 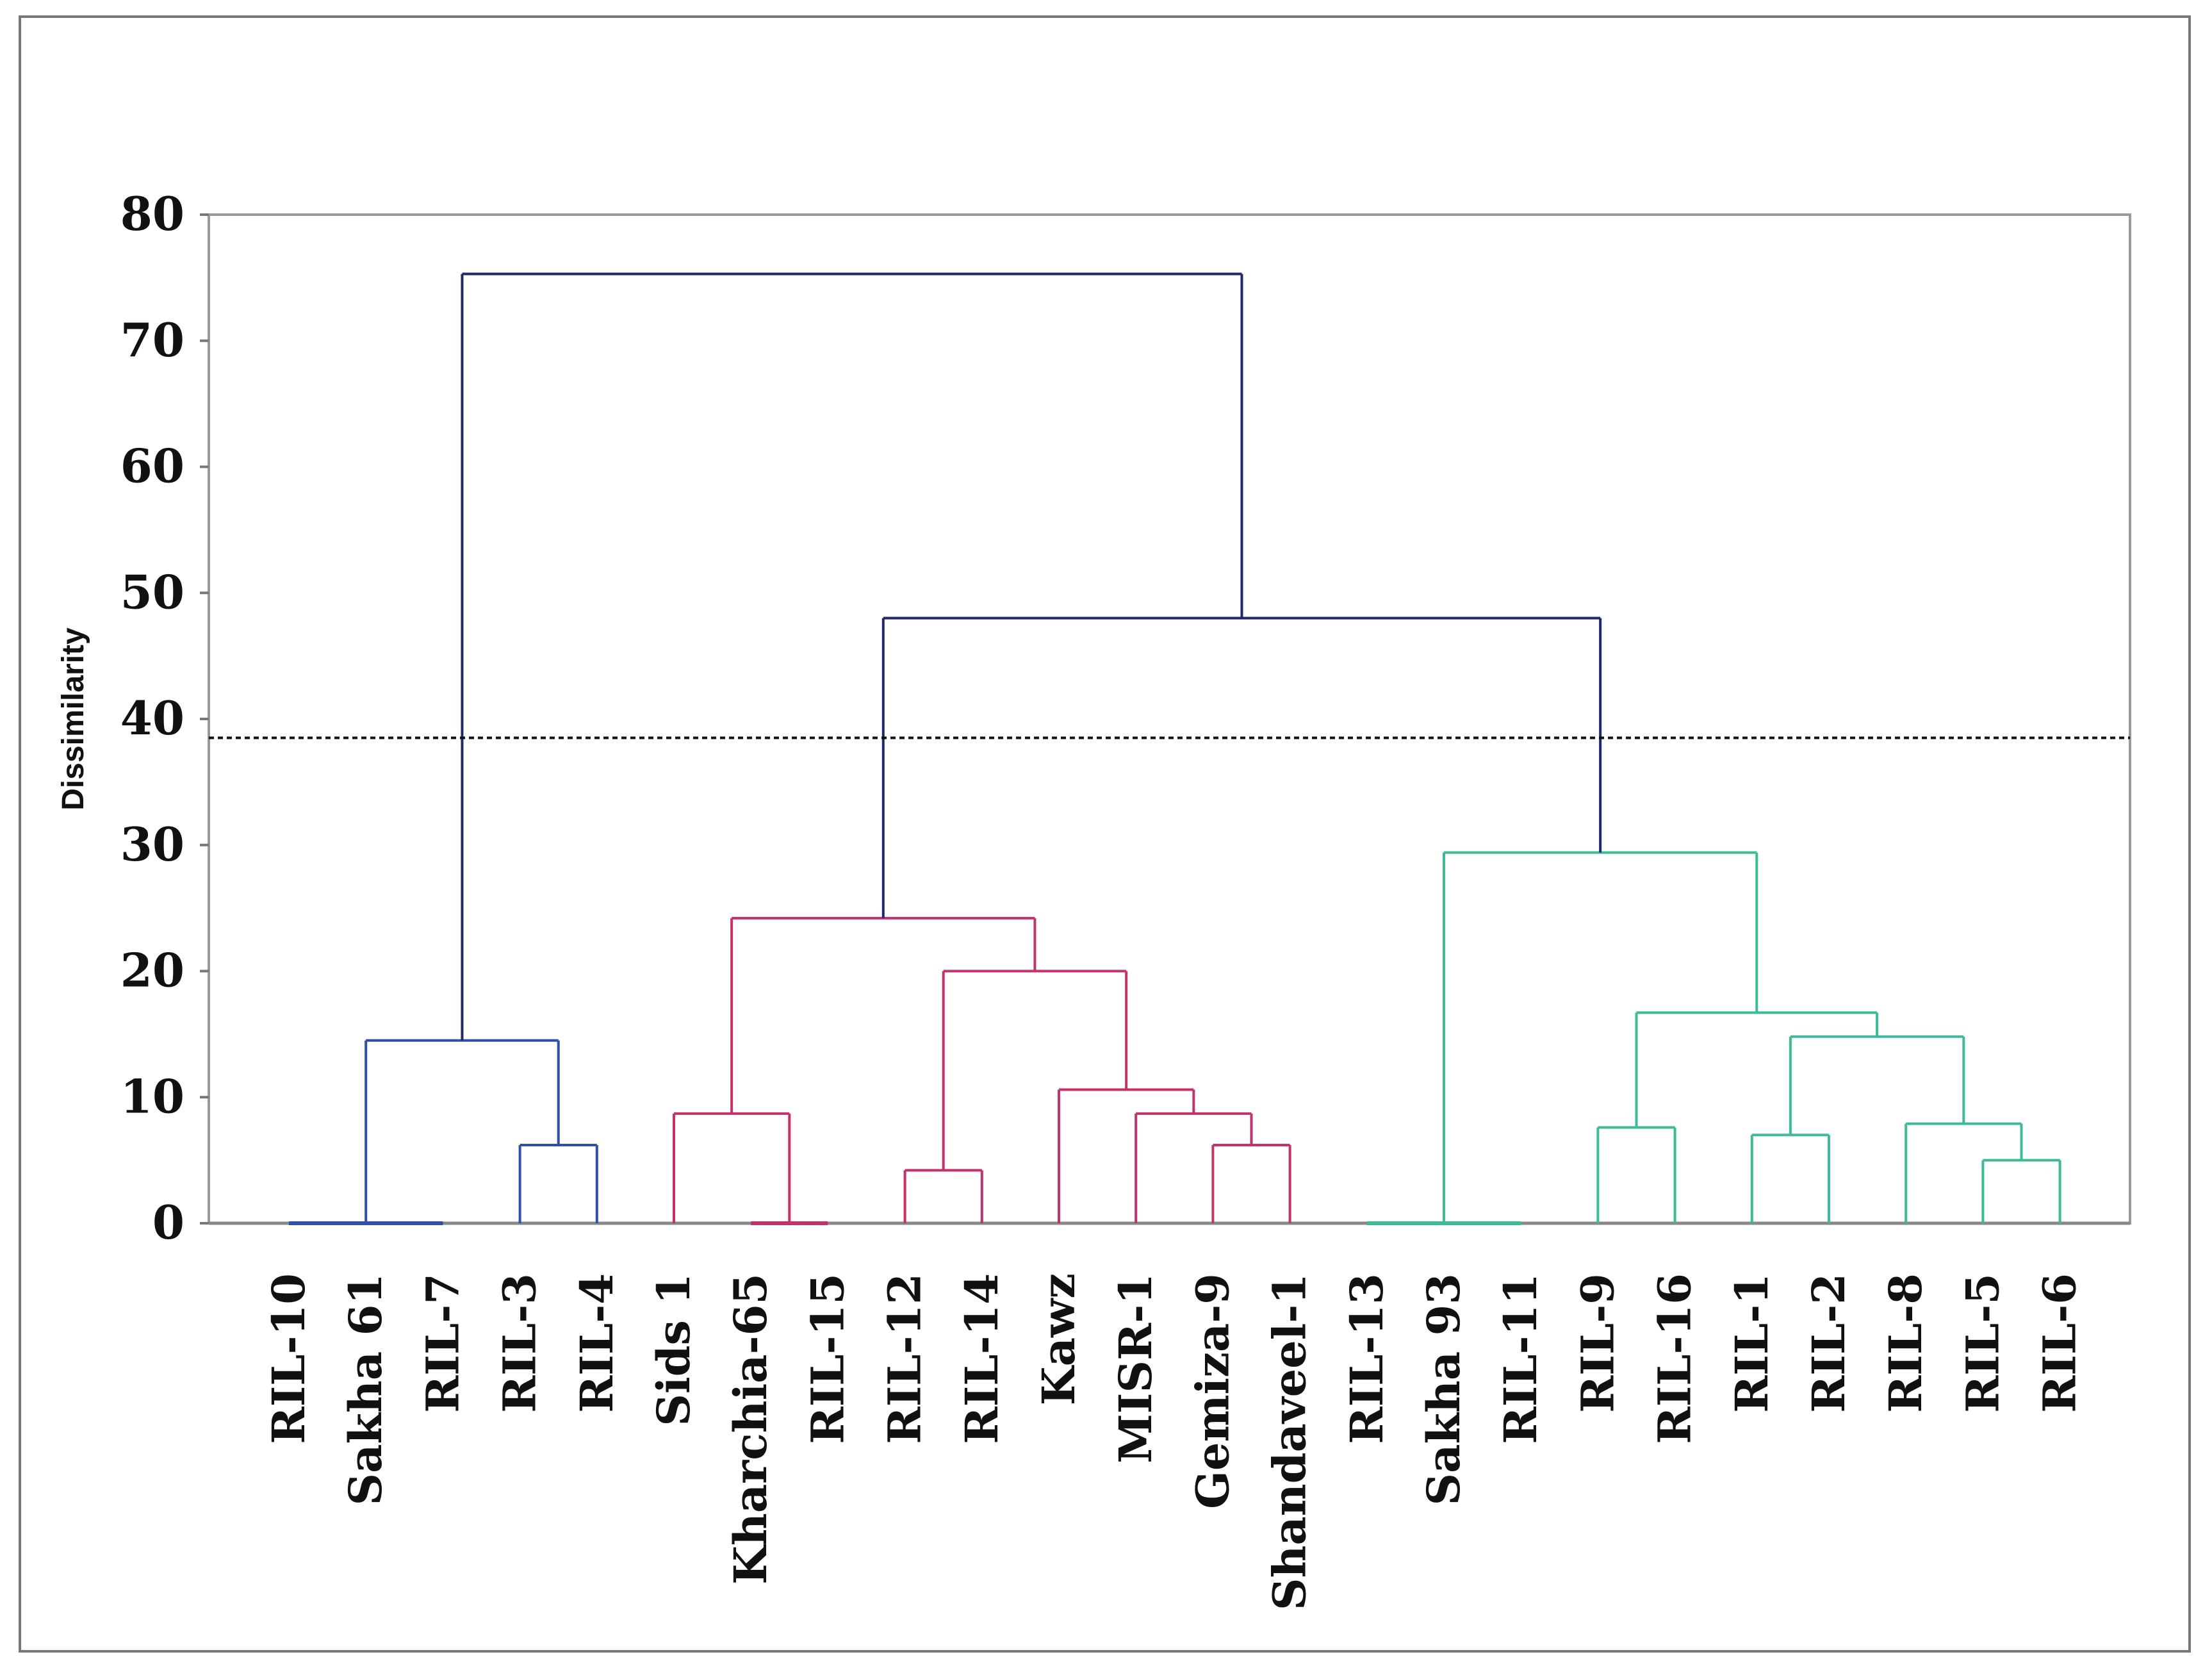 I want to click on leaf-label: RIL-8, so click(x=1906, y=1343).